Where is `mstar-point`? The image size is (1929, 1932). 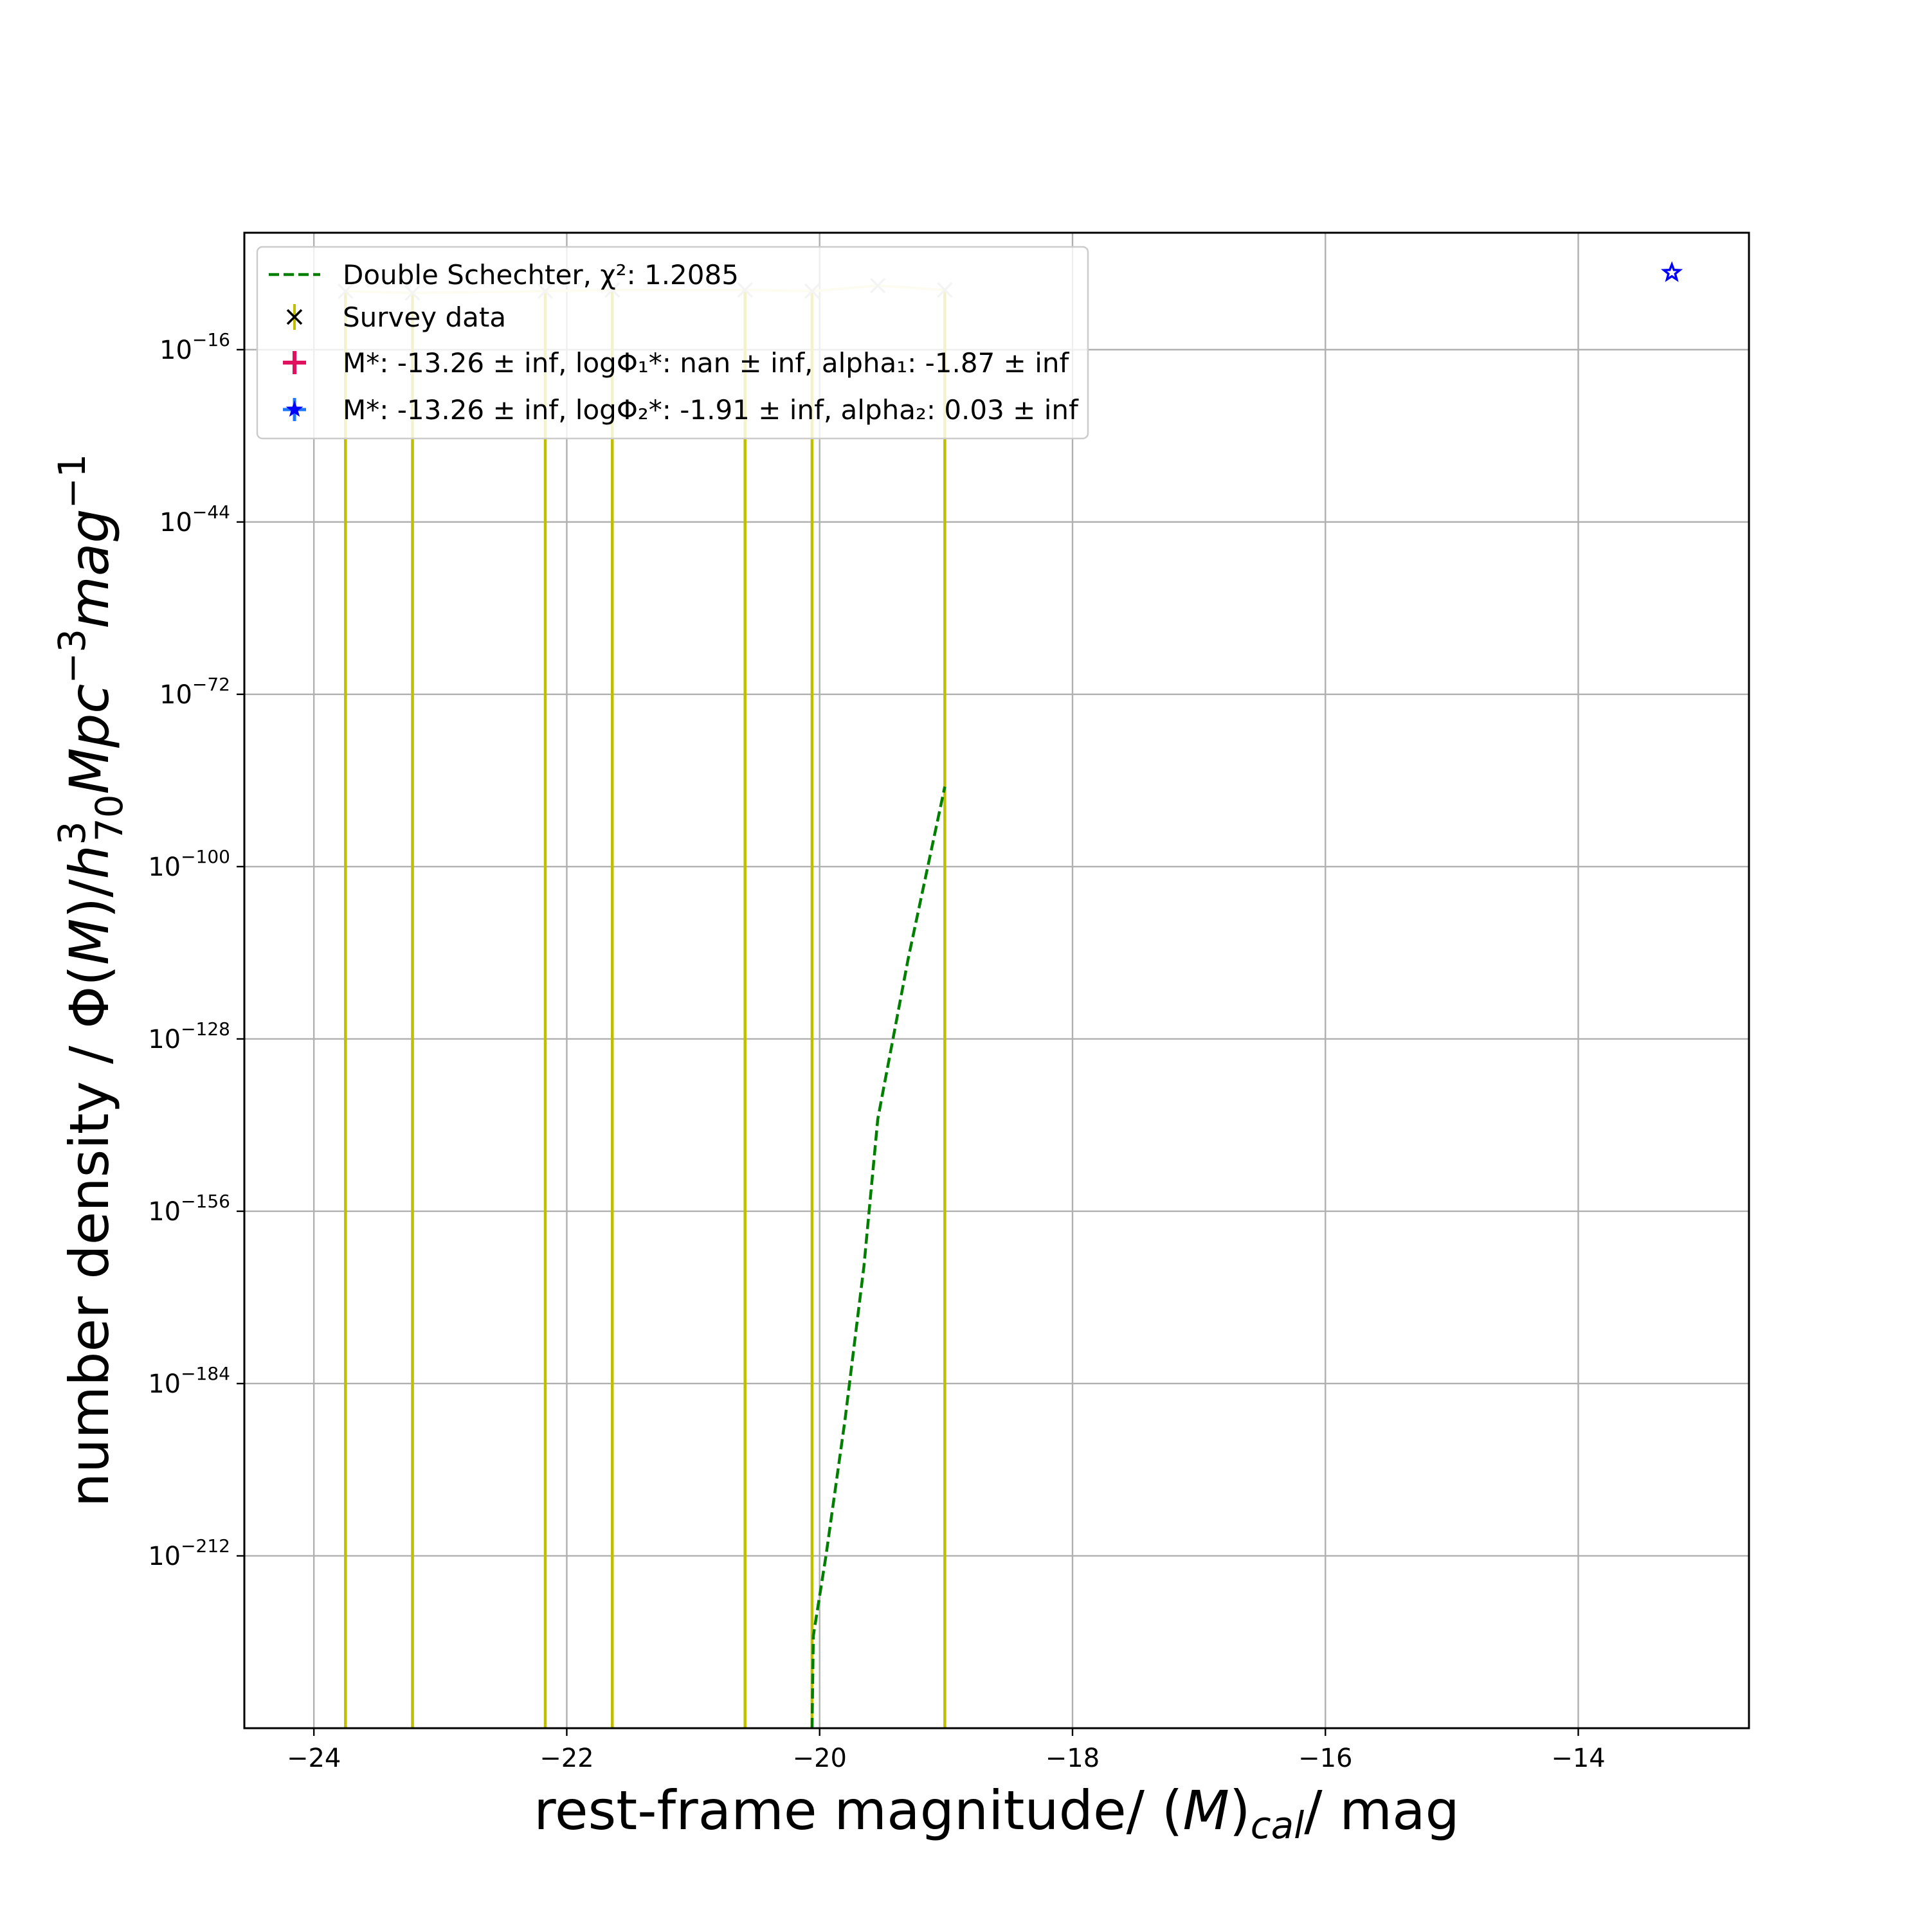
mstar-point is located at coordinates (1671, 271).